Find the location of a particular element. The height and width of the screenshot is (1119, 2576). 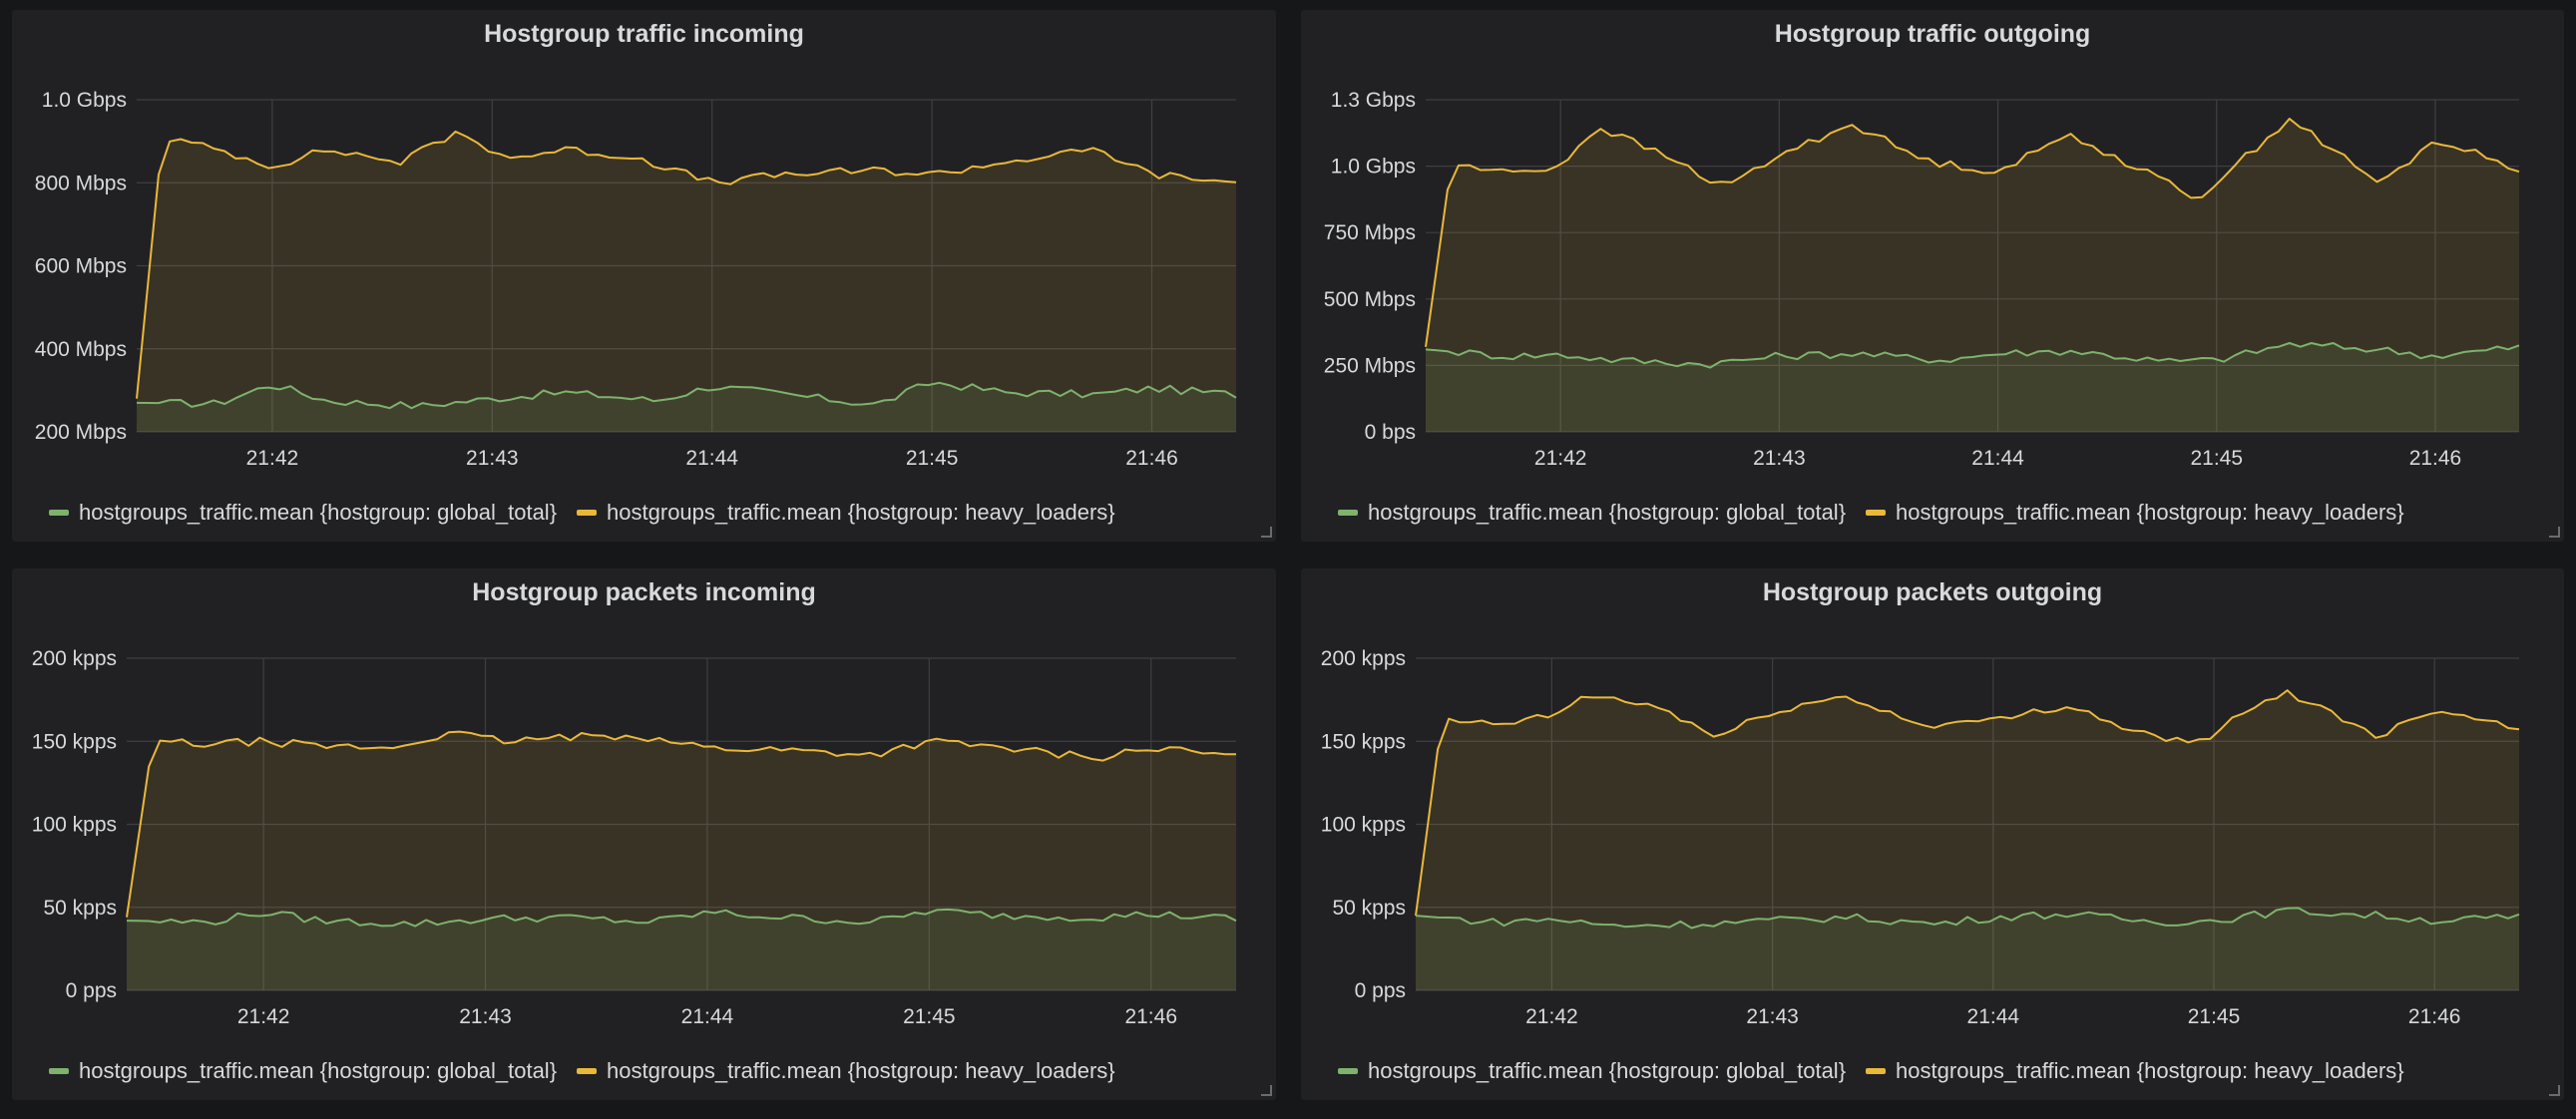

y-tick-label: 600 Mbps is located at coordinates (81, 266).